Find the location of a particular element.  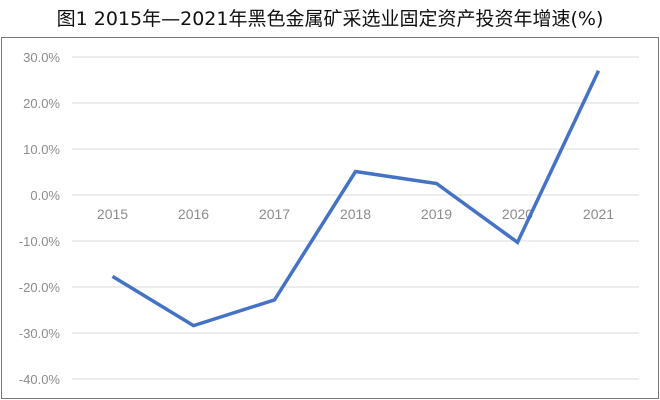

y-tick-label: -20.0% is located at coordinates (40, 287).